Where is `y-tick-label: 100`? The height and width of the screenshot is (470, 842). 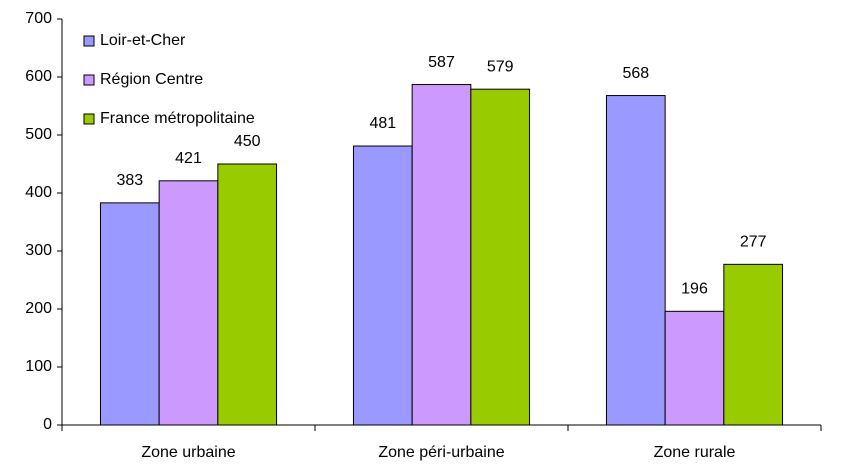
y-tick-label: 100 is located at coordinates (38, 366).